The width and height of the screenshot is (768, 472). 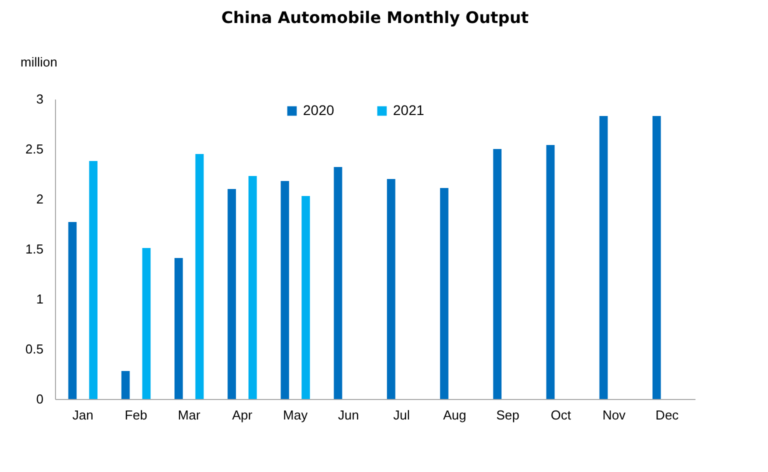 I want to click on x-tick-label: Nov, so click(x=614, y=415).